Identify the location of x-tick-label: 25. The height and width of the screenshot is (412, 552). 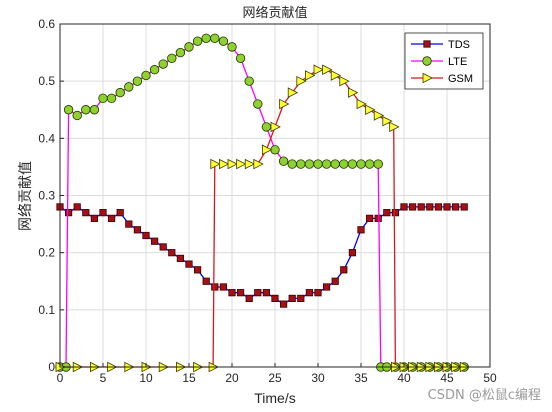
(275, 378).